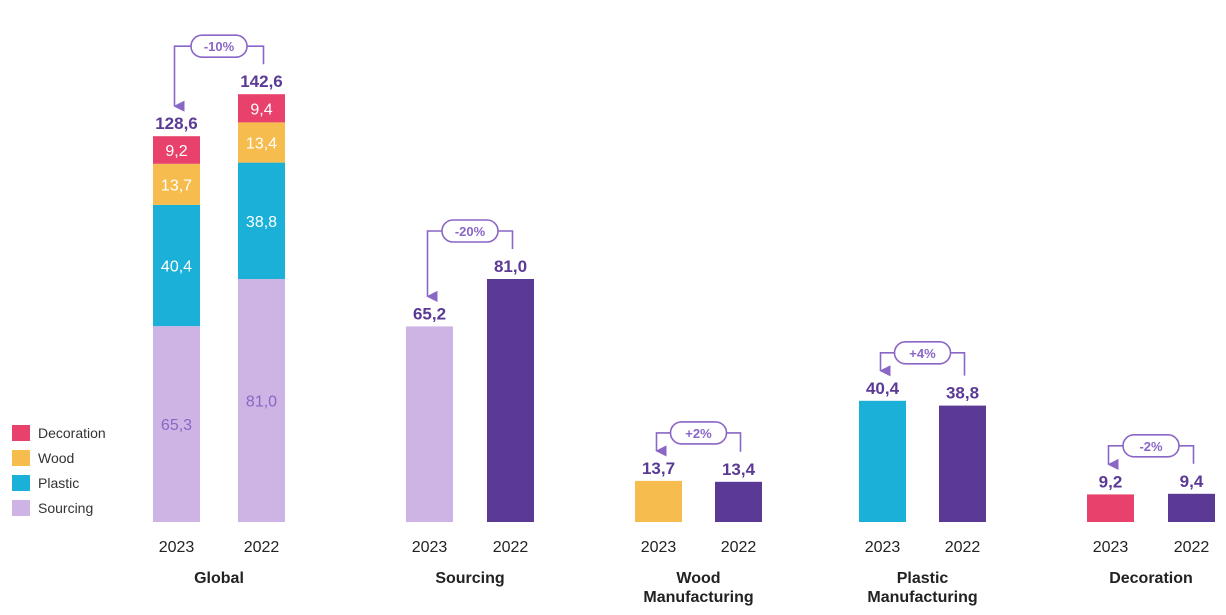 The width and height of the screenshot is (1226, 615). What do you see at coordinates (1191, 507) in the screenshot?
I see `bar-decoration-2022` at bounding box center [1191, 507].